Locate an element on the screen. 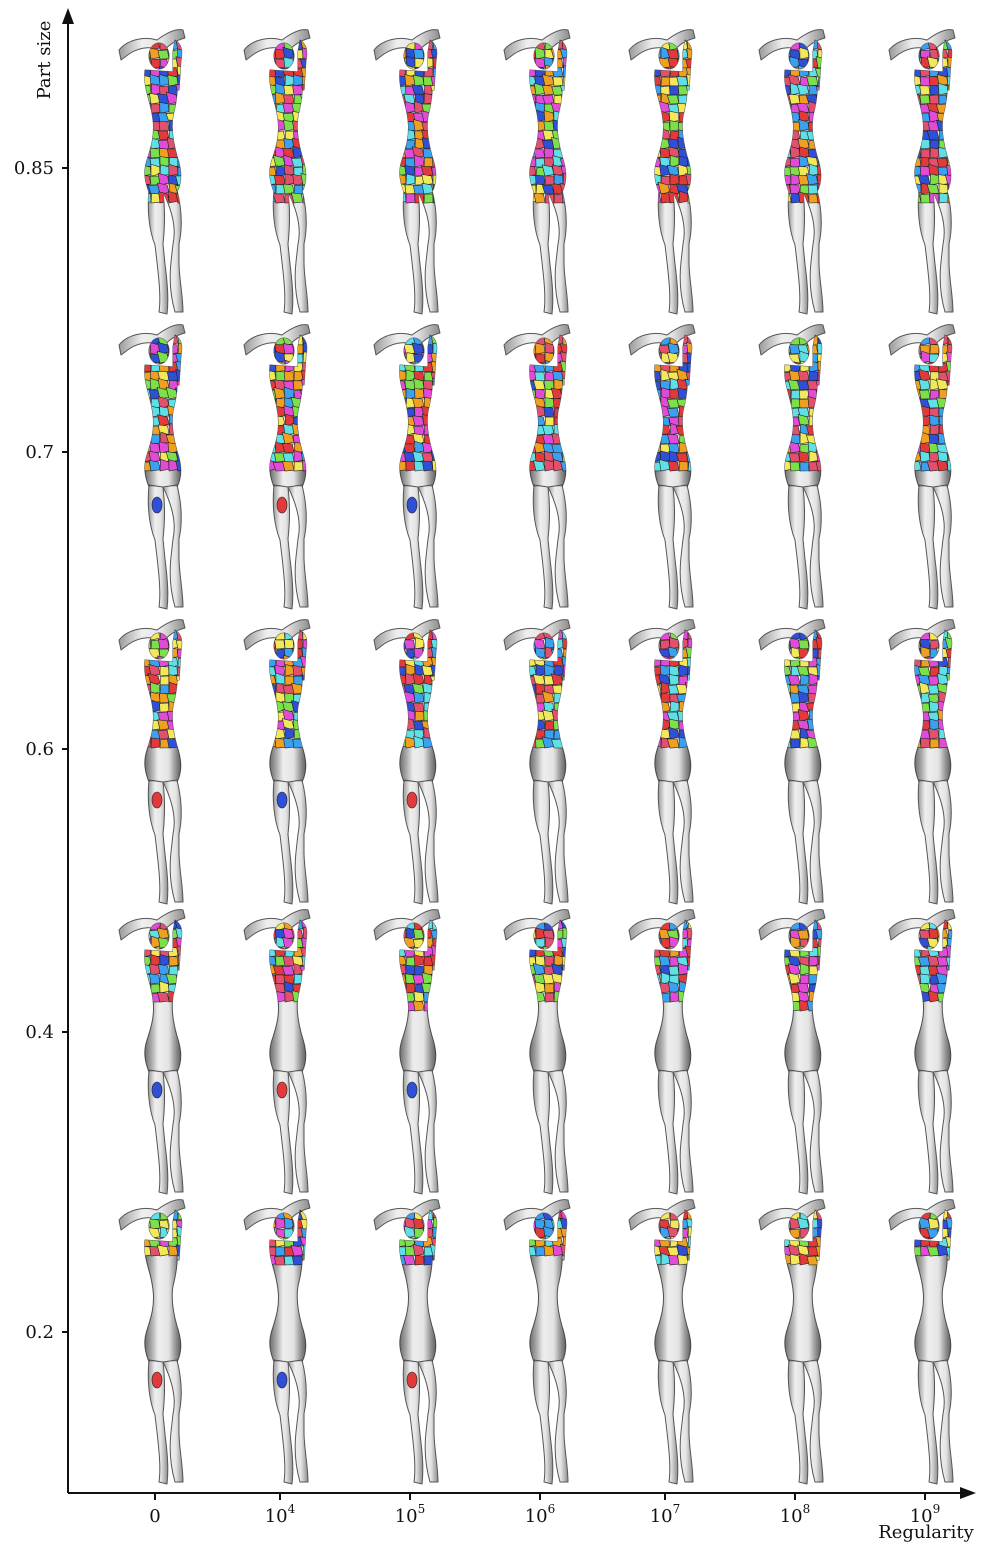 This screenshot has height=1552, width=986. x-tick-label: 107 is located at coordinates (665, 1514).